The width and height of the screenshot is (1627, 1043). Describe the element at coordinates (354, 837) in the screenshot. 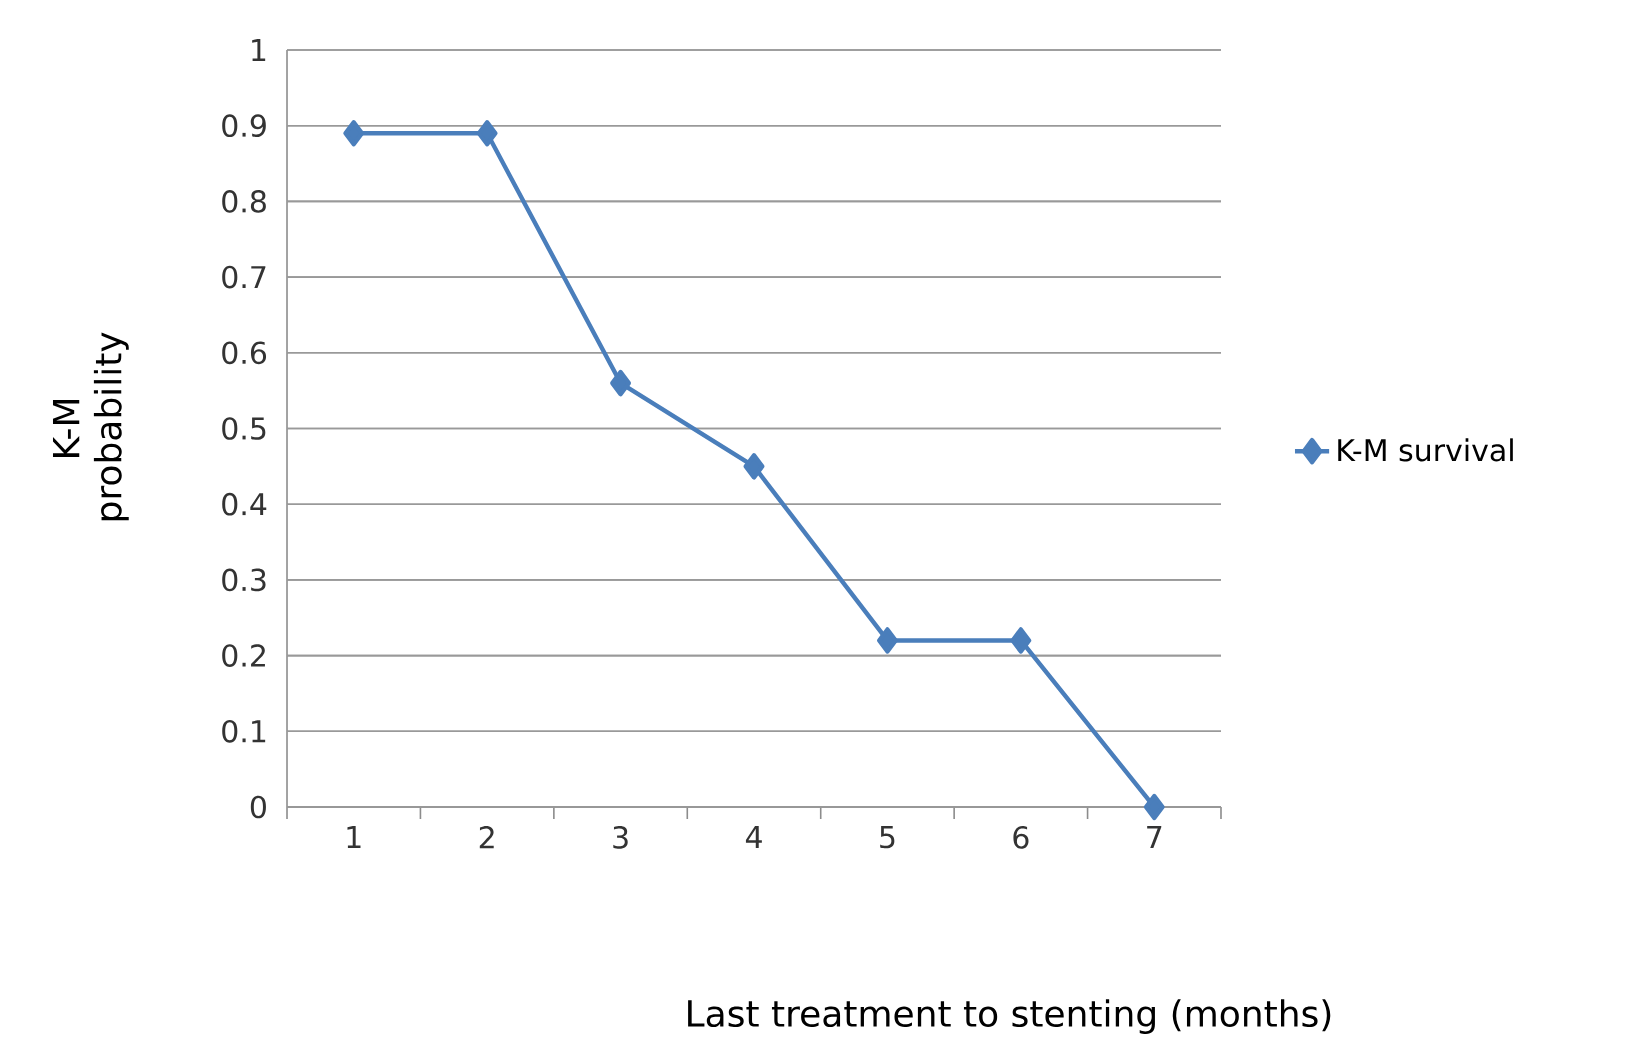

I see `x-tick-label: 1` at that location.